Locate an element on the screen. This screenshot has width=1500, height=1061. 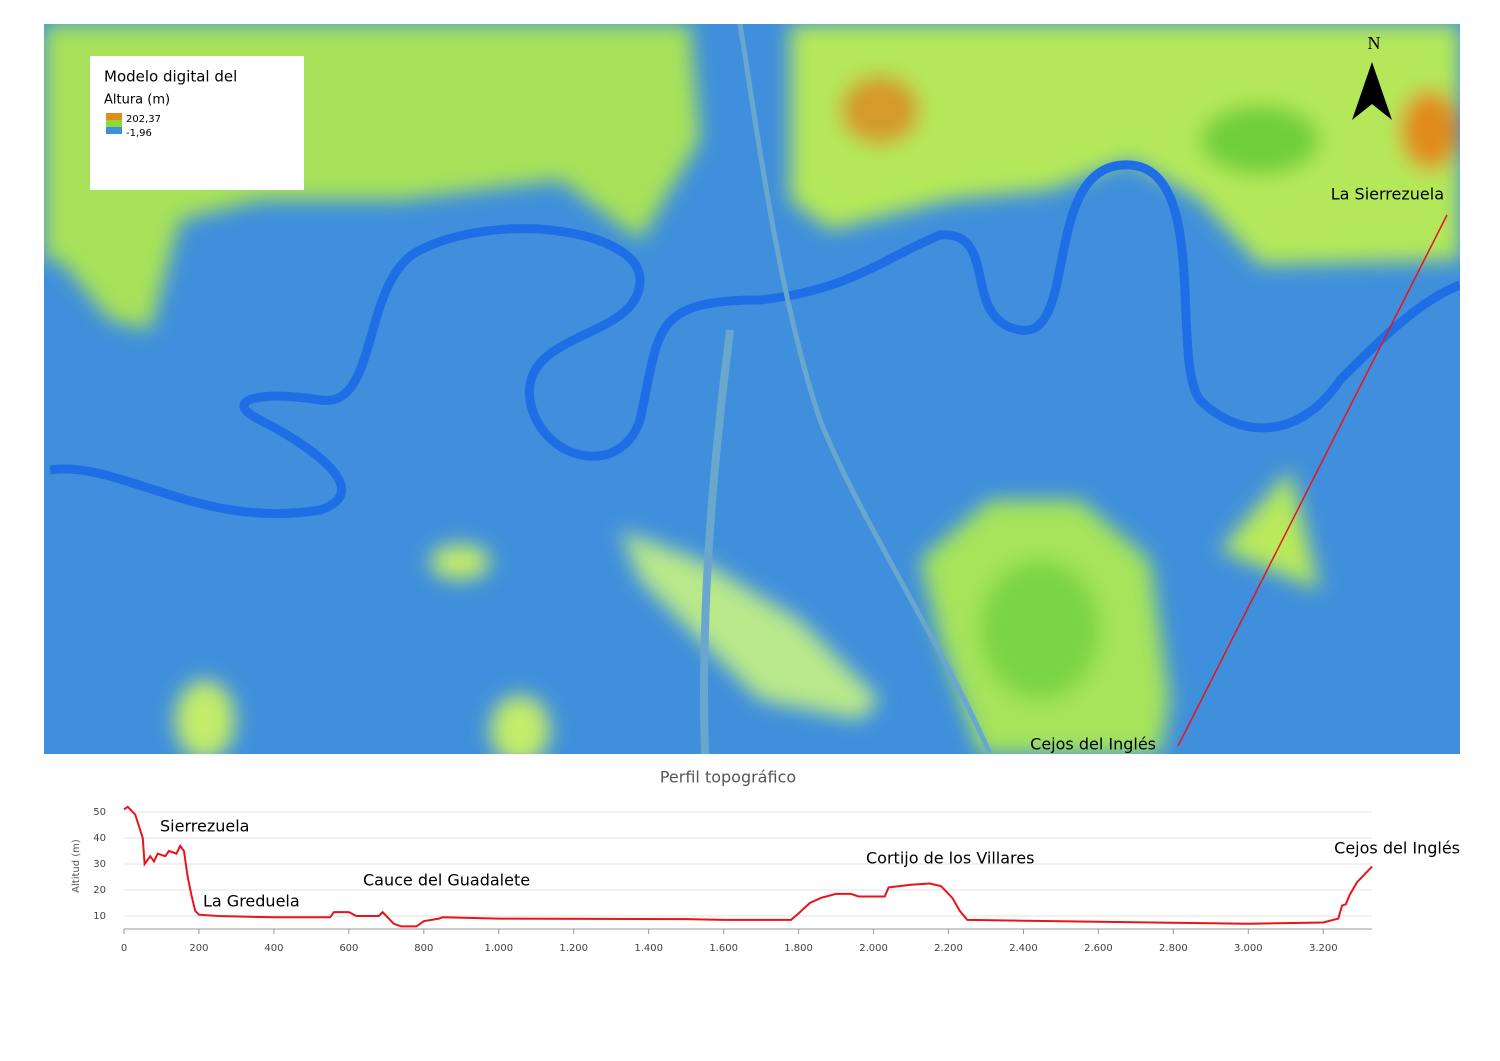
map-label: La Sierrezuela is located at coordinates (1387, 194).